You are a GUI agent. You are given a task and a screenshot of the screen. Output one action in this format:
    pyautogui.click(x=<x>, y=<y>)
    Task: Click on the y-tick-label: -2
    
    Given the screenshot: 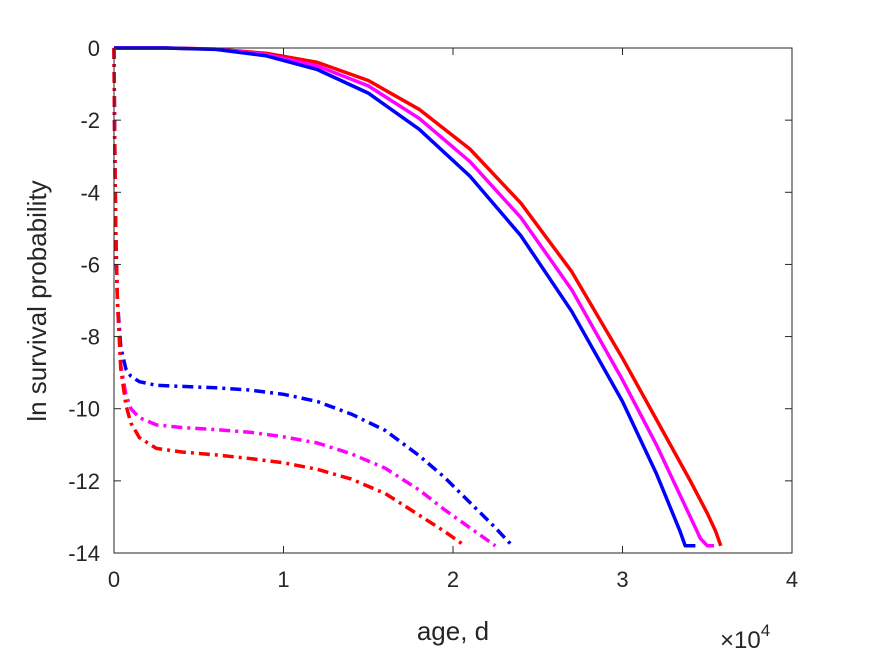 What is the action you would take?
    pyautogui.click(x=90, y=120)
    